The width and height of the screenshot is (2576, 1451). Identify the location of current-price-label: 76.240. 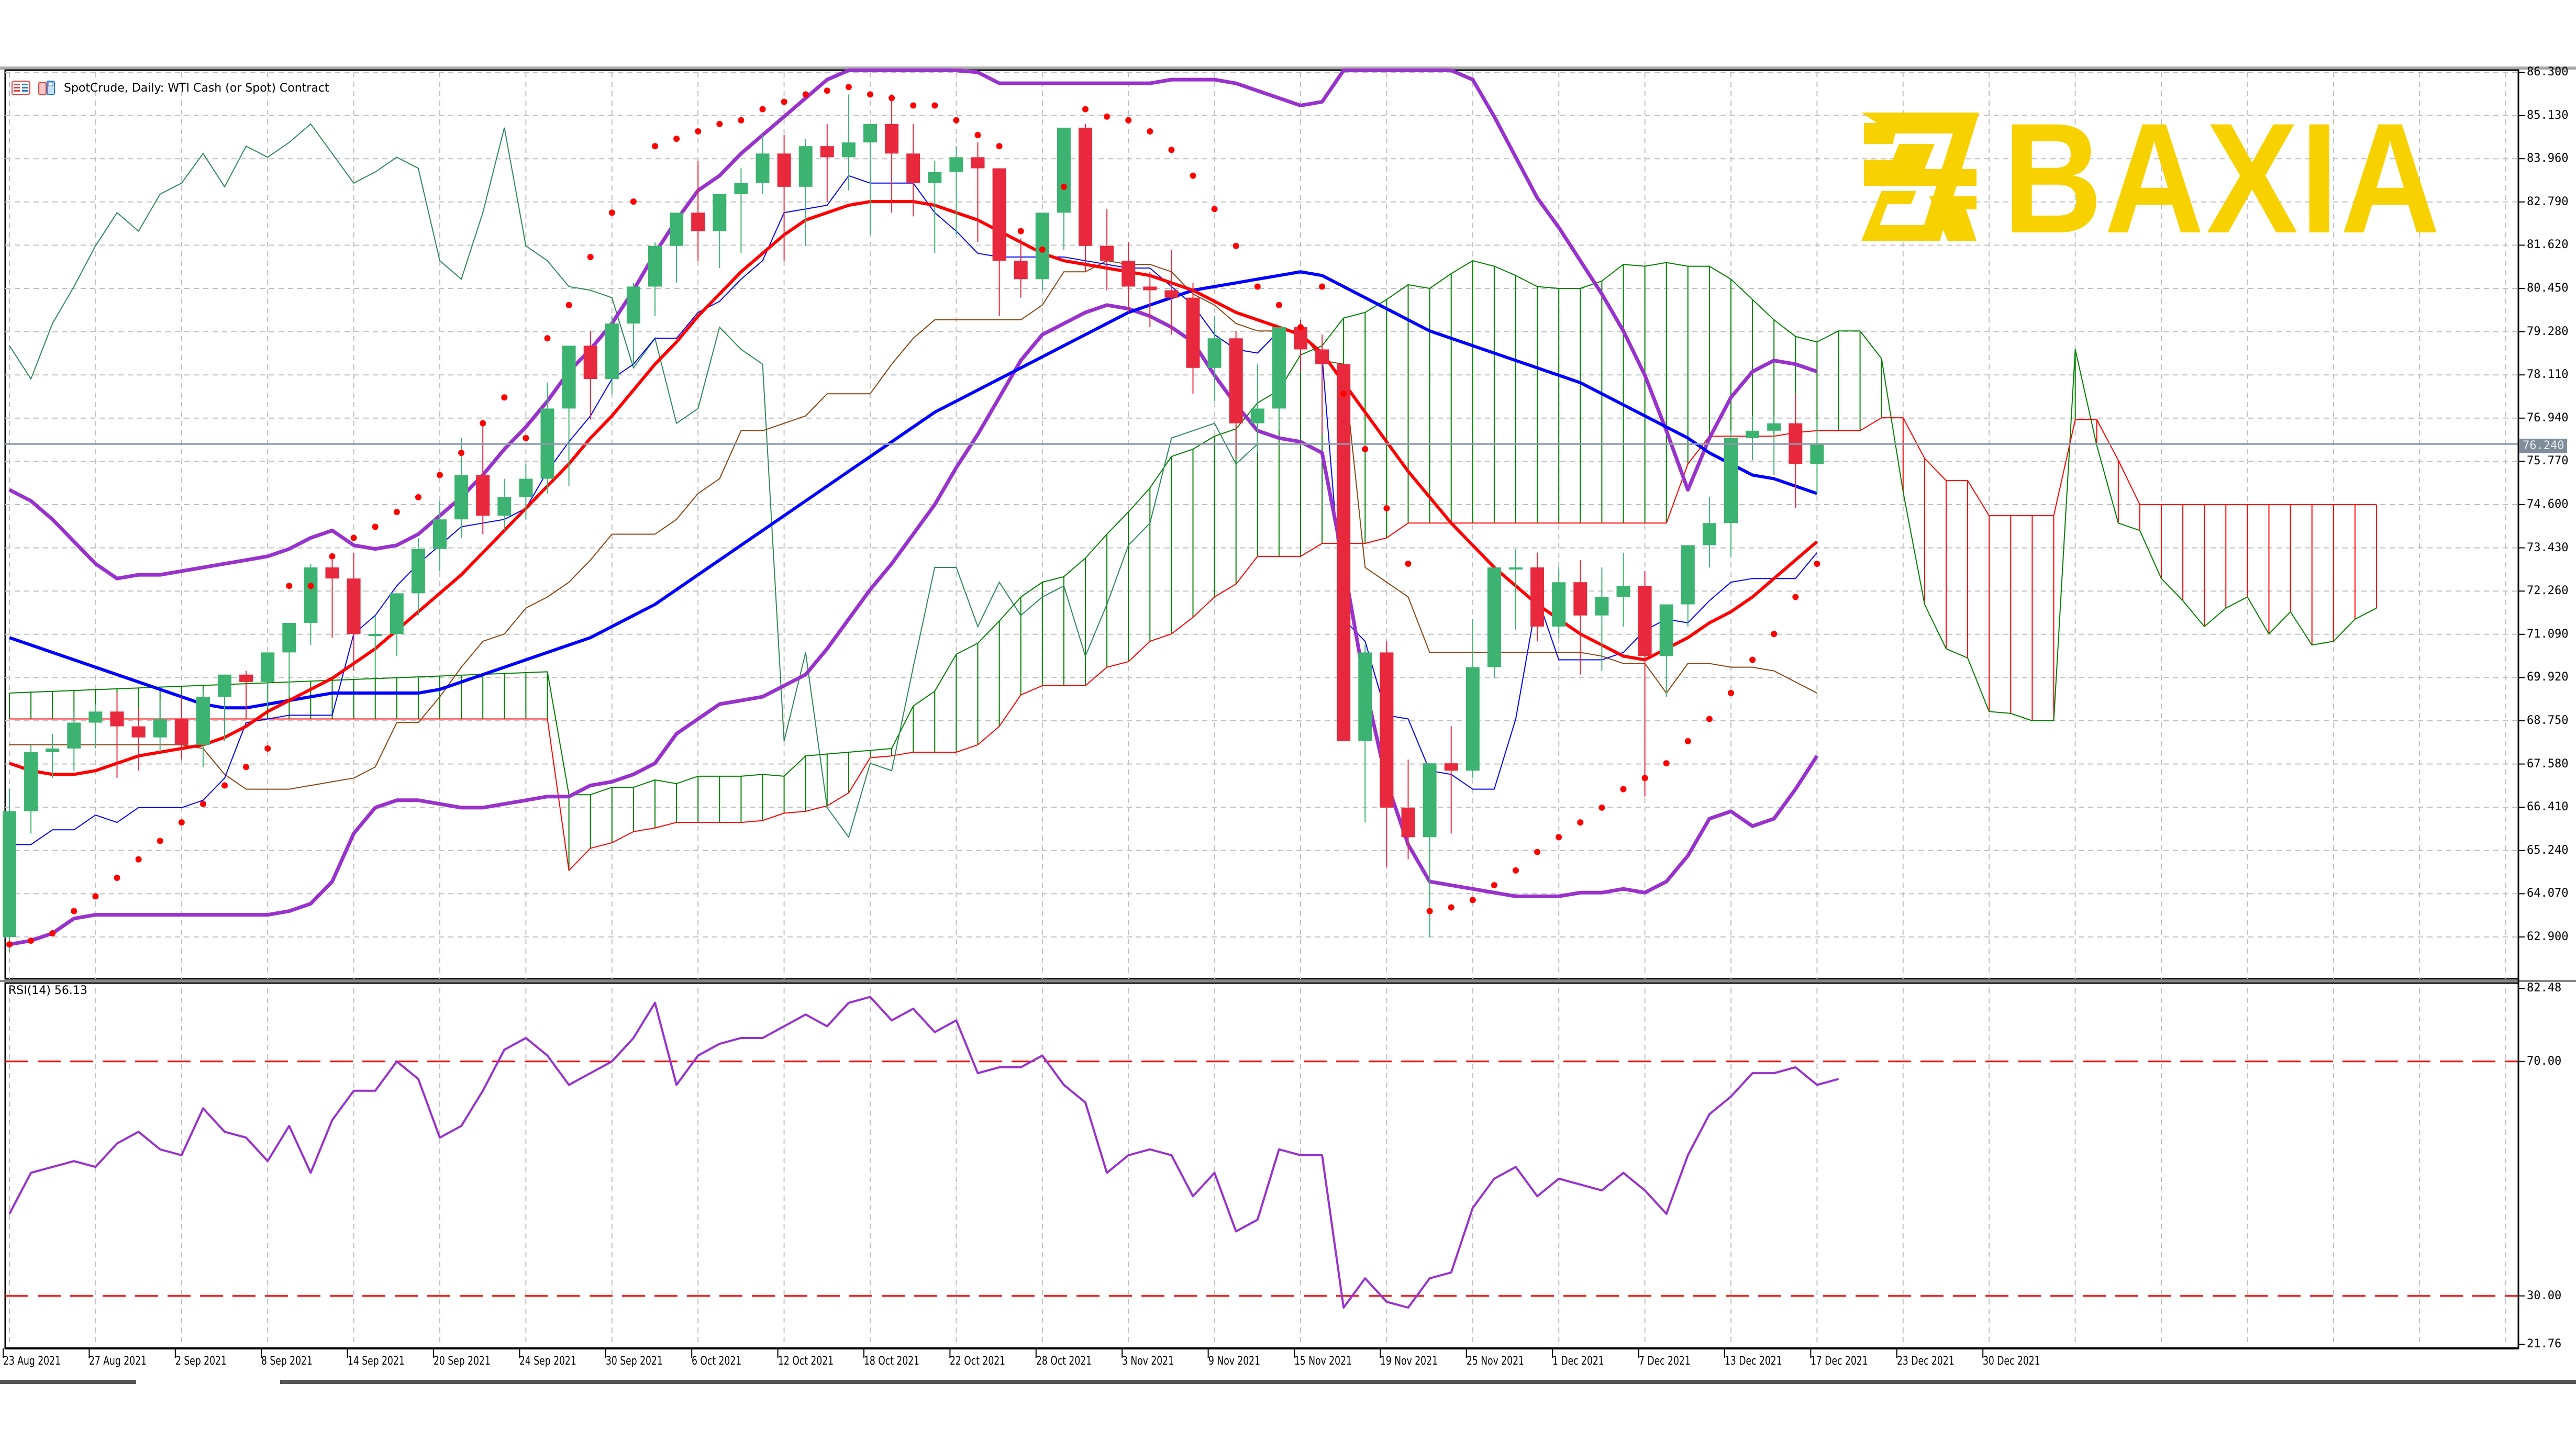
(2543, 446).